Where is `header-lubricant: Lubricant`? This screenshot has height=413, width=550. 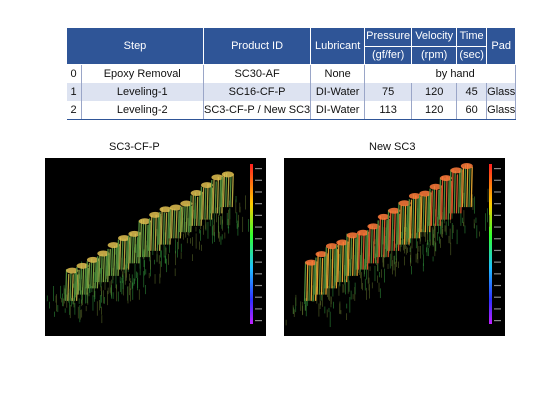 header-lubricant: Lubricant is located at coordinates (338, 46).